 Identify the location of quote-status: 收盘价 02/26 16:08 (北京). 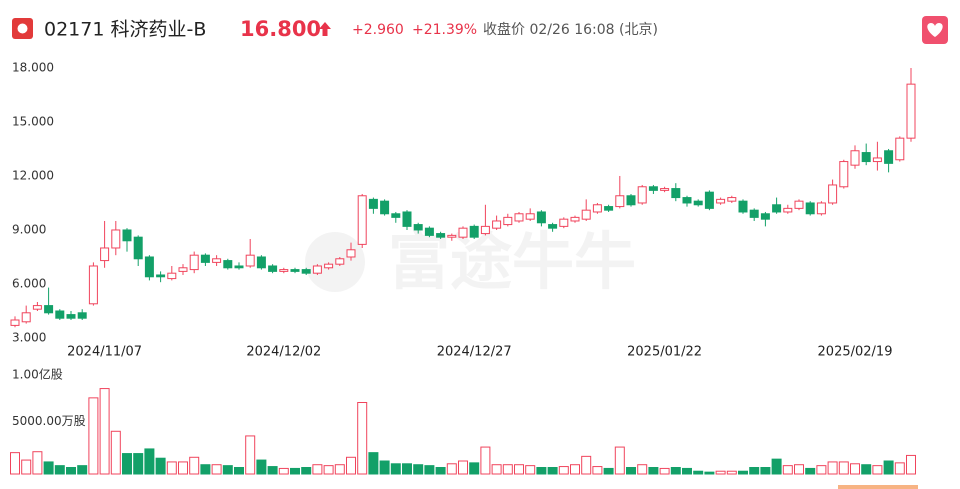
(570, 29).